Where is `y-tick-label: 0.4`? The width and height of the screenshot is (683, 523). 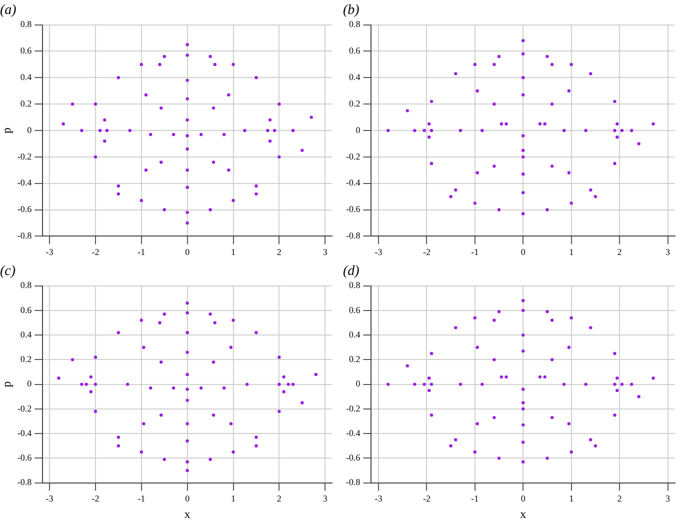
y-tick-label: 0.4 is located at coordinates (354, 334).